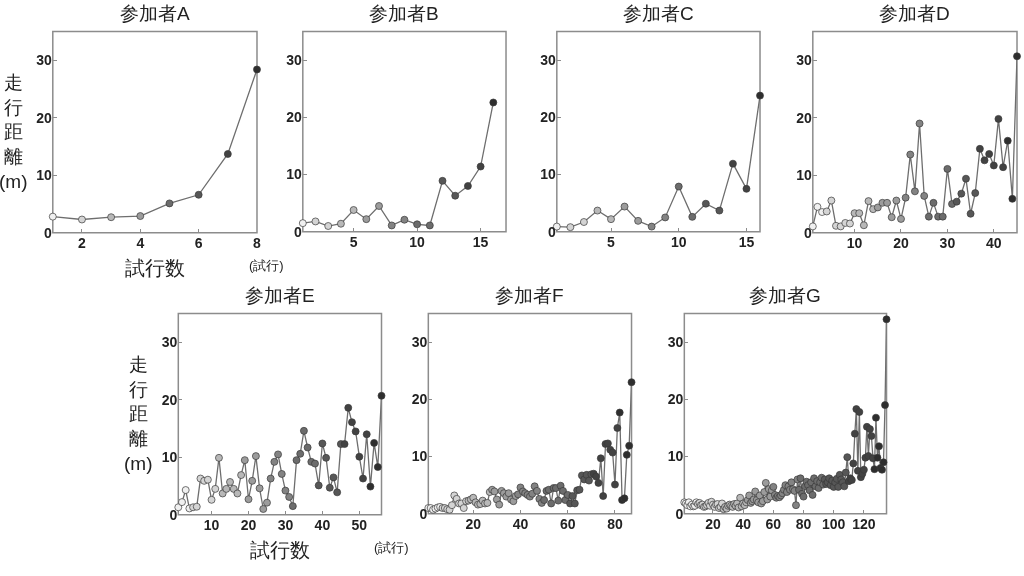 This screenshot has width=1024, height=576. I want to click on chart-title: 参加者C, so click(658, 13).